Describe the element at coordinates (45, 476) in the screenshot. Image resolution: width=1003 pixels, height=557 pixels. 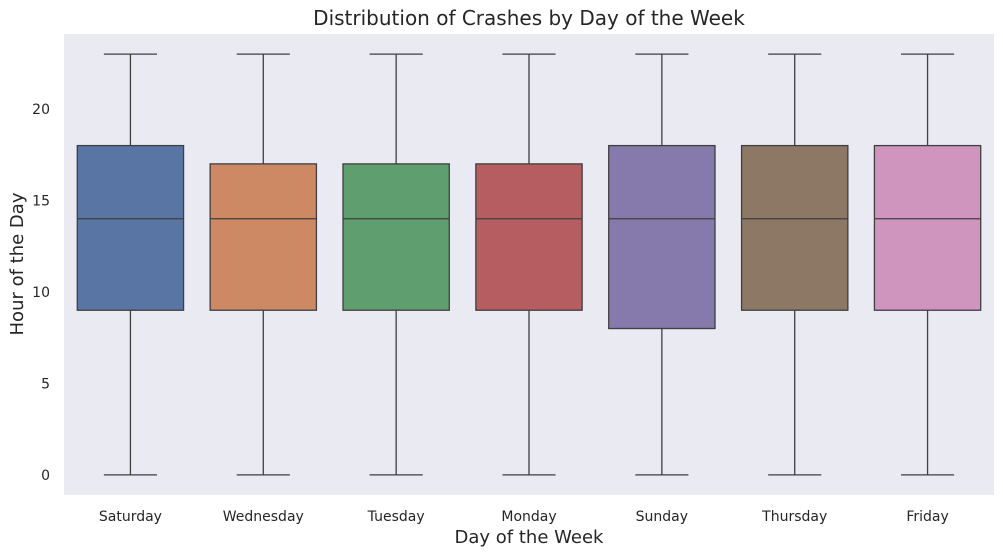
I see `y-tick-label: 0` at that location.